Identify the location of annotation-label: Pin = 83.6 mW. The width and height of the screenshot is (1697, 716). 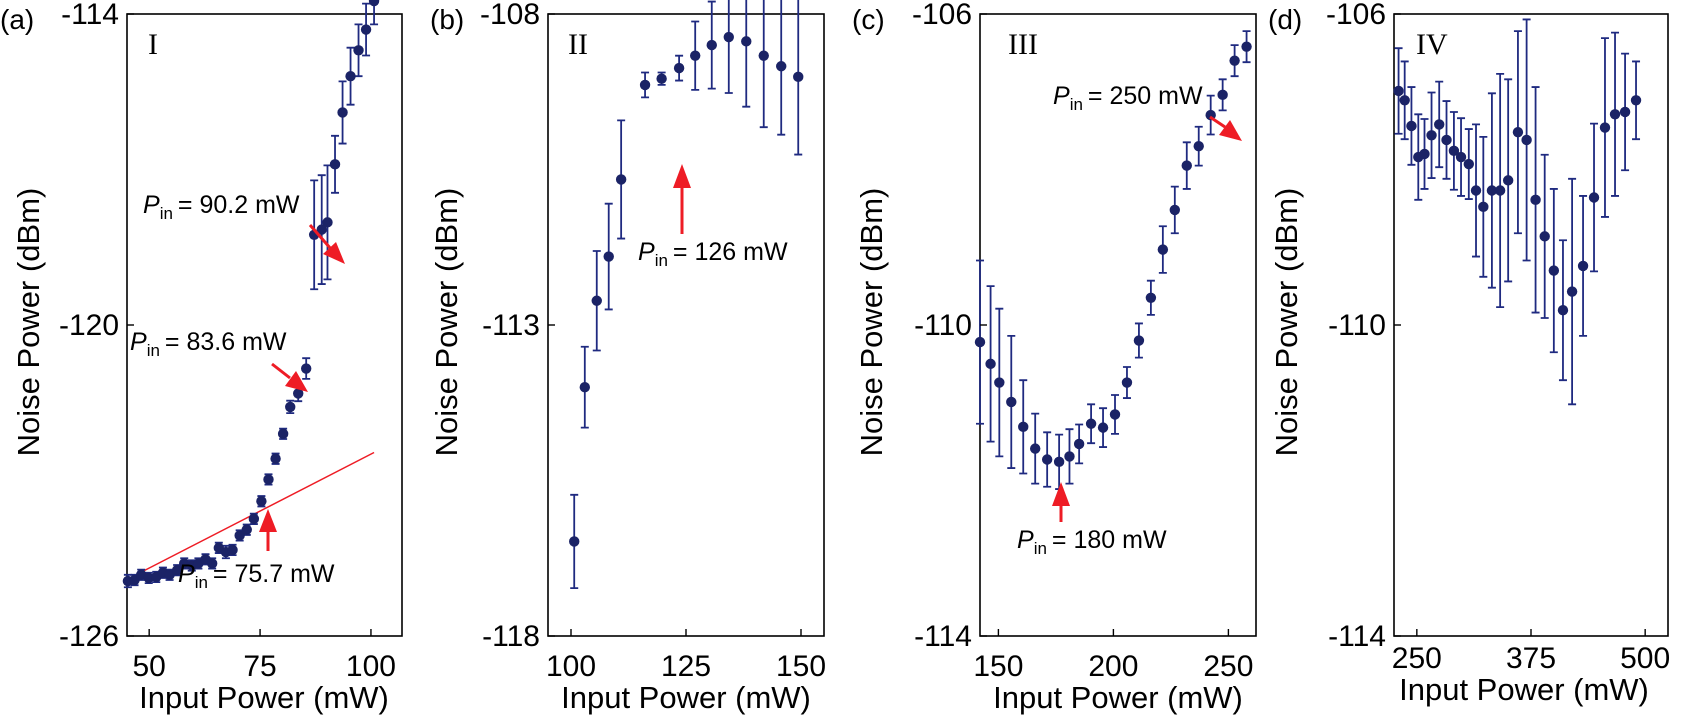
(208, 344).